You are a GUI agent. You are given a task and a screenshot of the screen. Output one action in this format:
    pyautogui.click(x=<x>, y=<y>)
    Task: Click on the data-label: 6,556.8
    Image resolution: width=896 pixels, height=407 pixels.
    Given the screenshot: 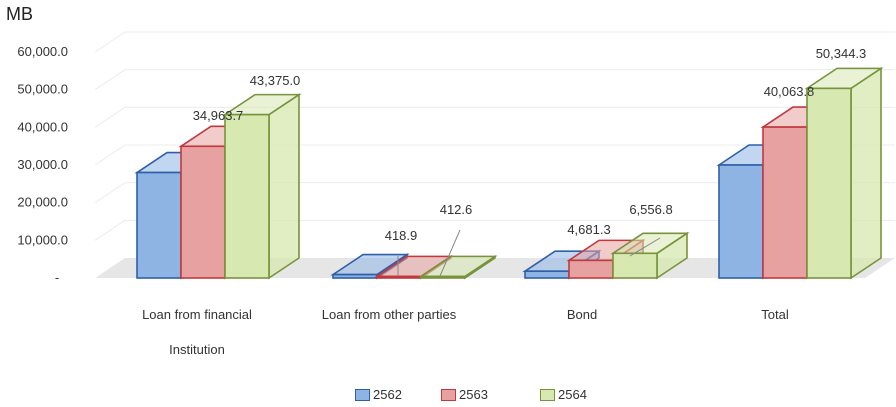 What is the action you would take?
    pyautogui.click(x=650, y=209)
    